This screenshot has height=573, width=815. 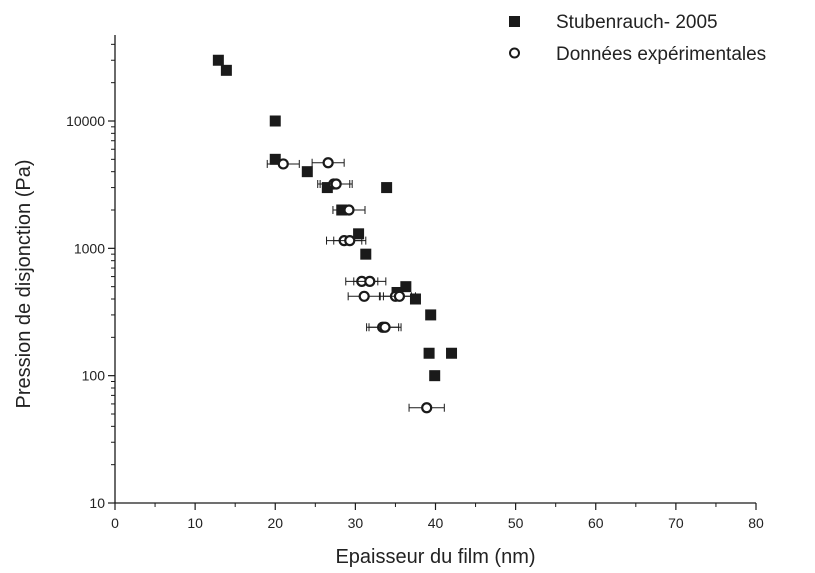 I want to click on legend-label-donnees-experimentales: Données expérimentales, so click(x=661, y=54).